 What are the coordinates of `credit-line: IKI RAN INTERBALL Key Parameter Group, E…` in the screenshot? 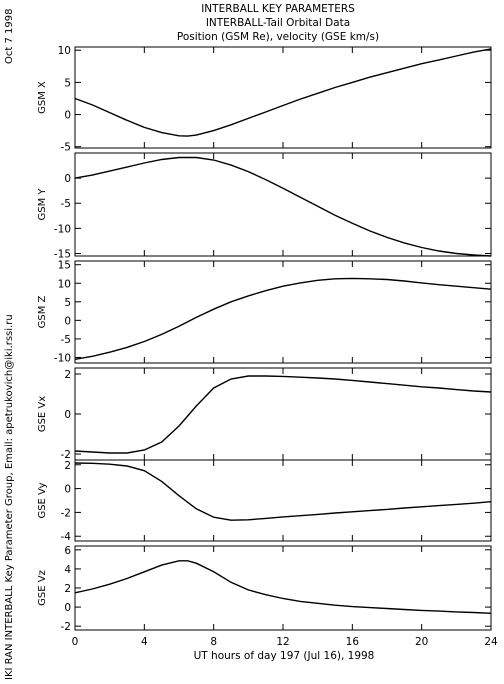 It's located at (9, 497).